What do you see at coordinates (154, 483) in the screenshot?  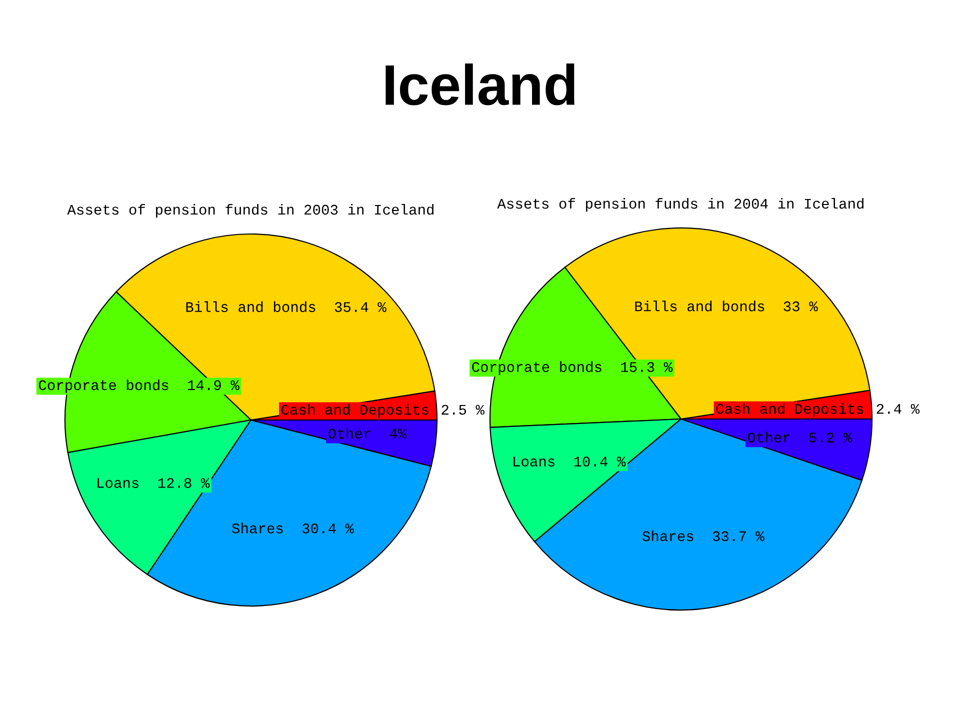 I see `slice-label: Loans 12.8 %` at bounding box center [154, 483].